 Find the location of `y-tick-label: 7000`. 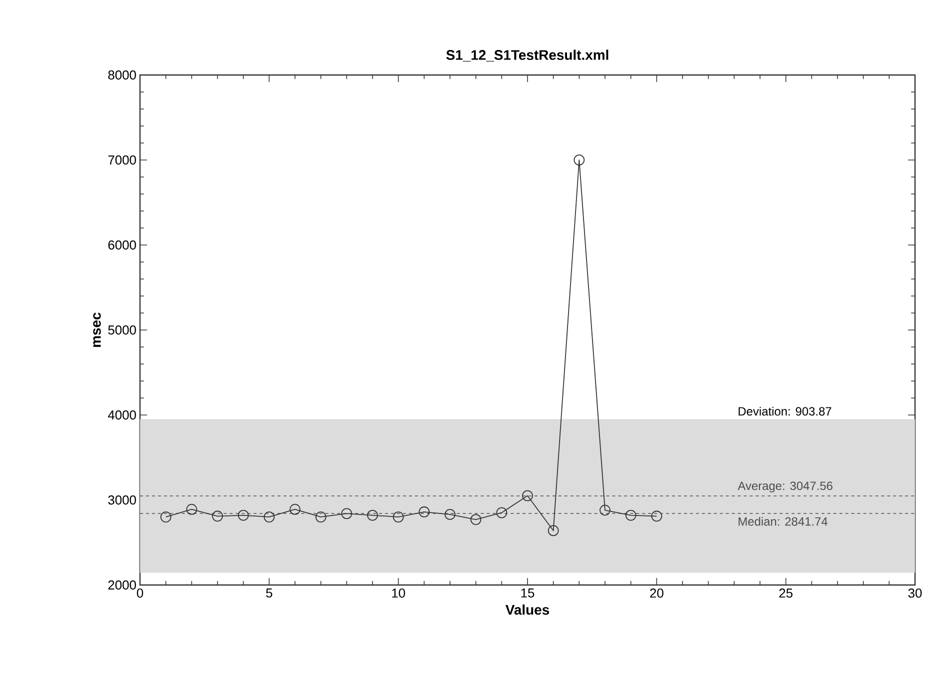

y-tick-label: 7000 is located at coordinates (122, 160).